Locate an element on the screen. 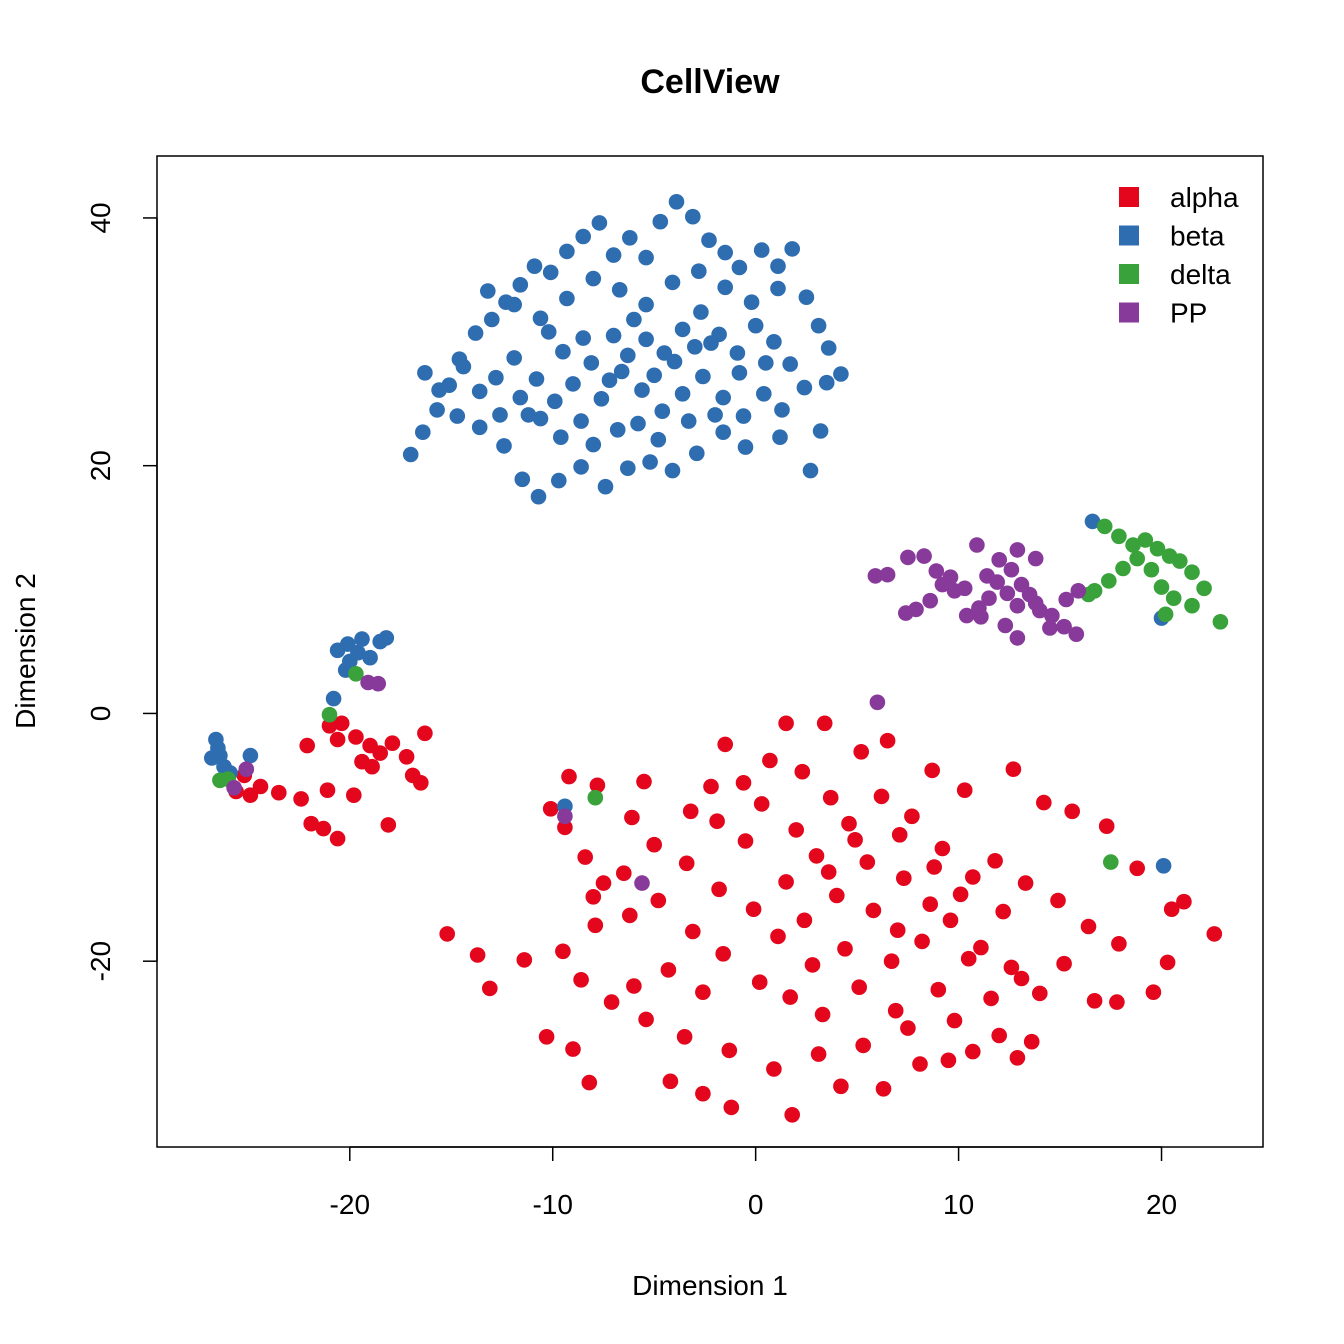  legend-label-beta: beta is located at coordinates (1197, 236).